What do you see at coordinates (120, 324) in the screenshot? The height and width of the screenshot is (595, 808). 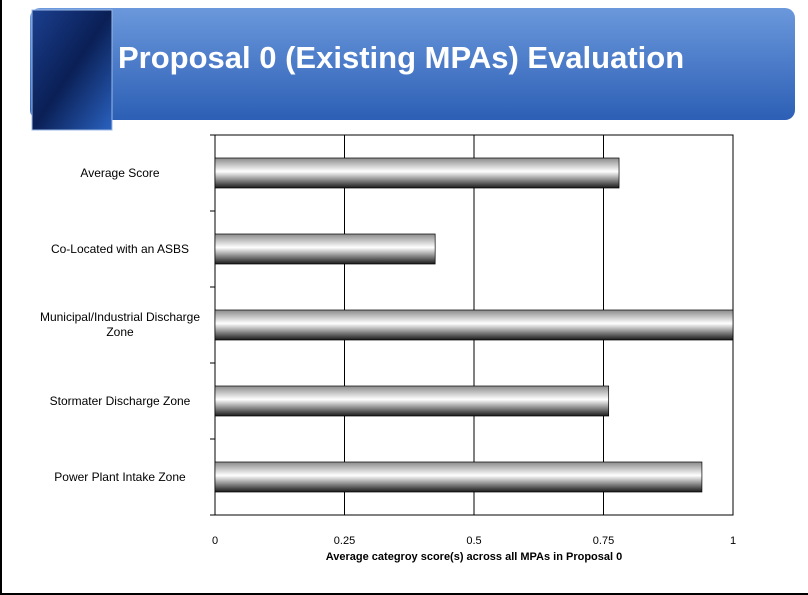 I see `y-tick-label: Municipal/Industrial Discharge Zone` at bounding box center [120, 324].